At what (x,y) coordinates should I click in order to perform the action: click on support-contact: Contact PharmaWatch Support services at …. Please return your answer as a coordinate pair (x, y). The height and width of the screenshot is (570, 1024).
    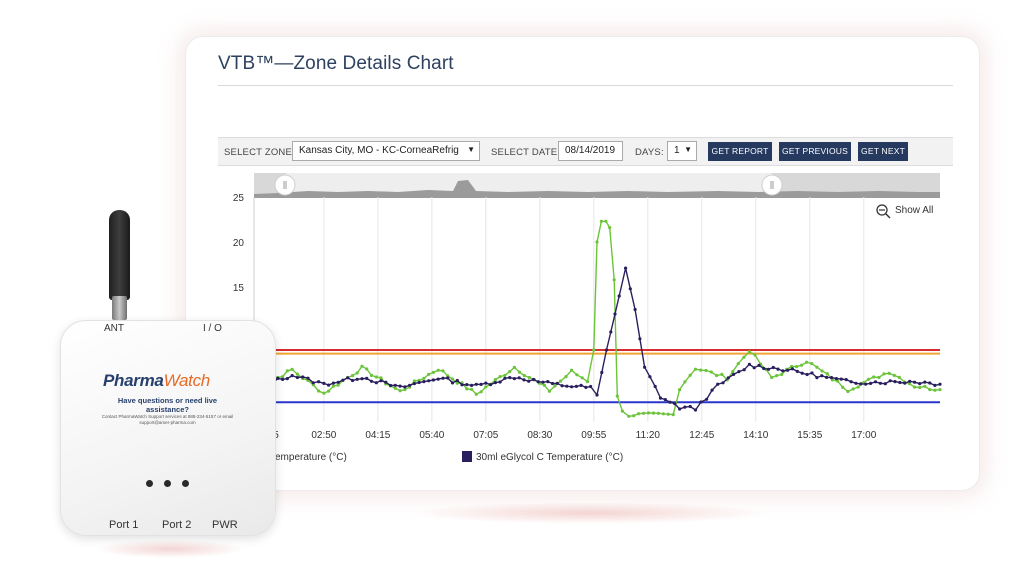
    Looking at the image, I should click on (167, 419).